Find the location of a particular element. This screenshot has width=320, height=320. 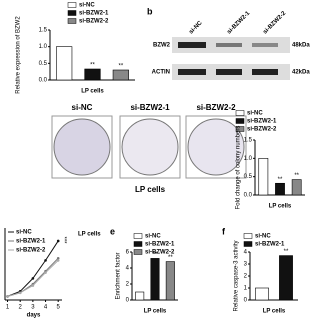

annotation: LP cells is located at coordinates (89, 235).